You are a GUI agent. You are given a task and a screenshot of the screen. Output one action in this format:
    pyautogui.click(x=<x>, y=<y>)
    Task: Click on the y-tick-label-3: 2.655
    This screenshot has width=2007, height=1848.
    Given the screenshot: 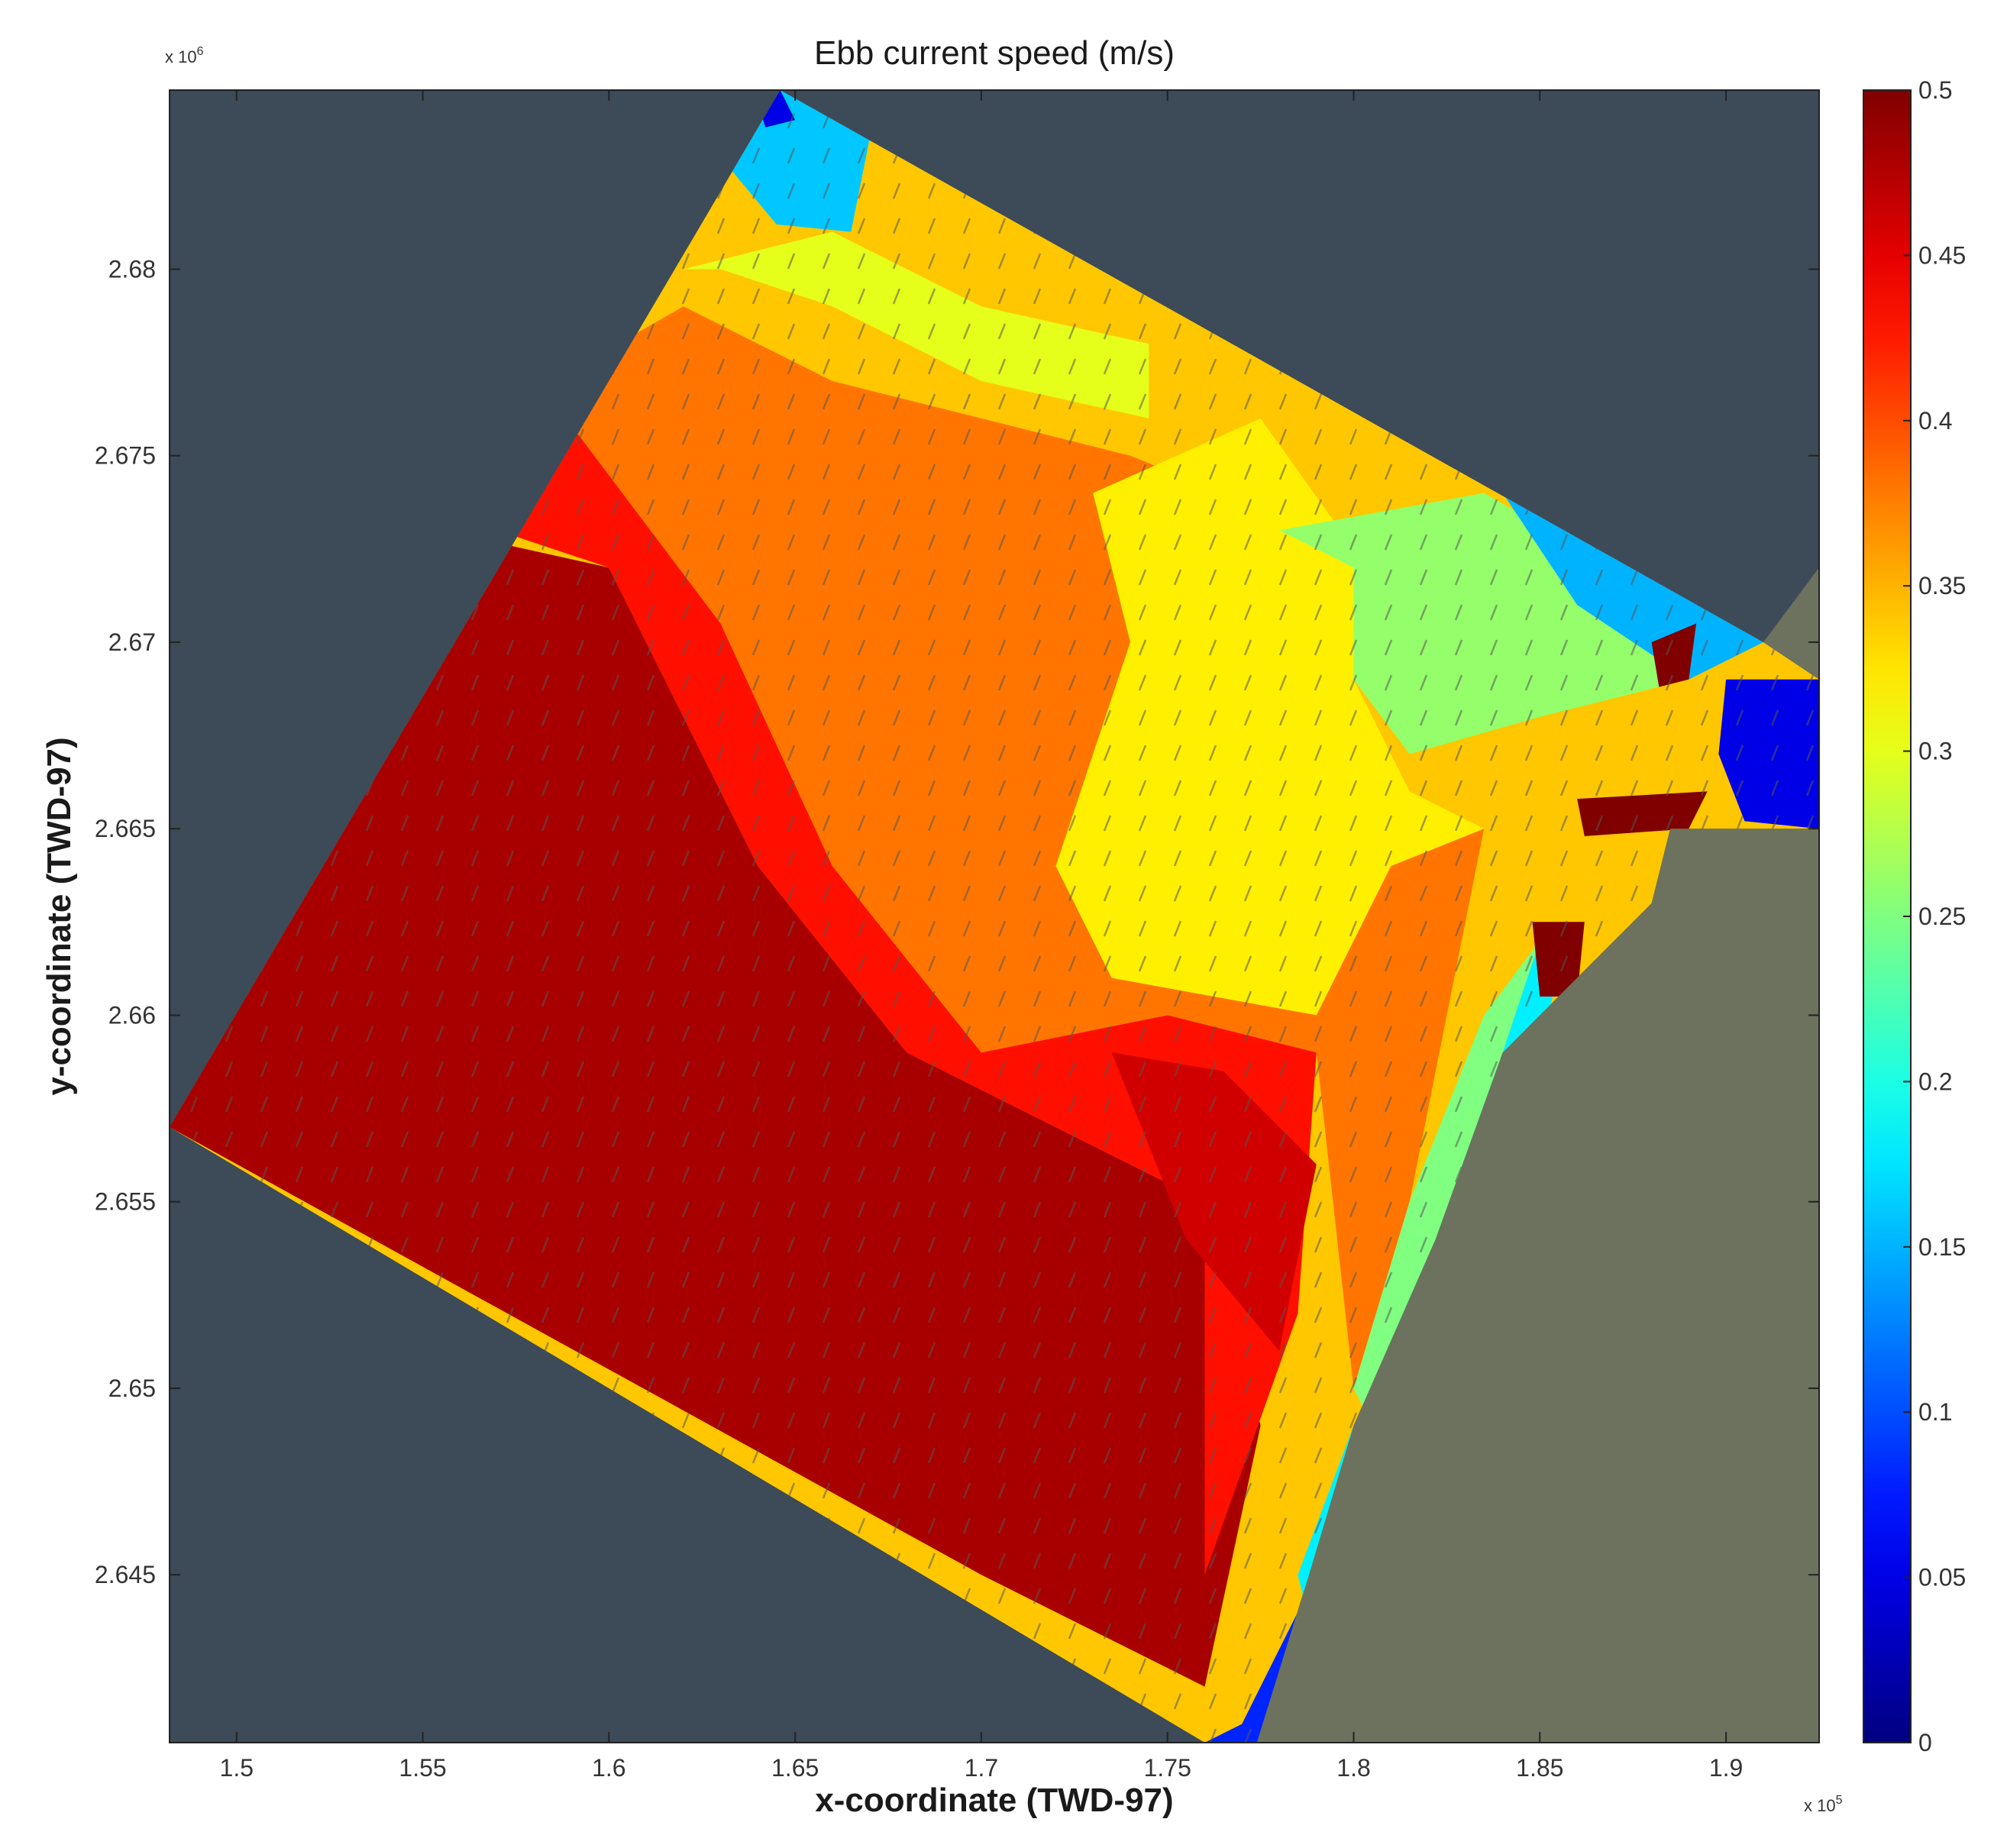 What is the action you would take?
    pyautogui.click(x=126, y=1202)
    